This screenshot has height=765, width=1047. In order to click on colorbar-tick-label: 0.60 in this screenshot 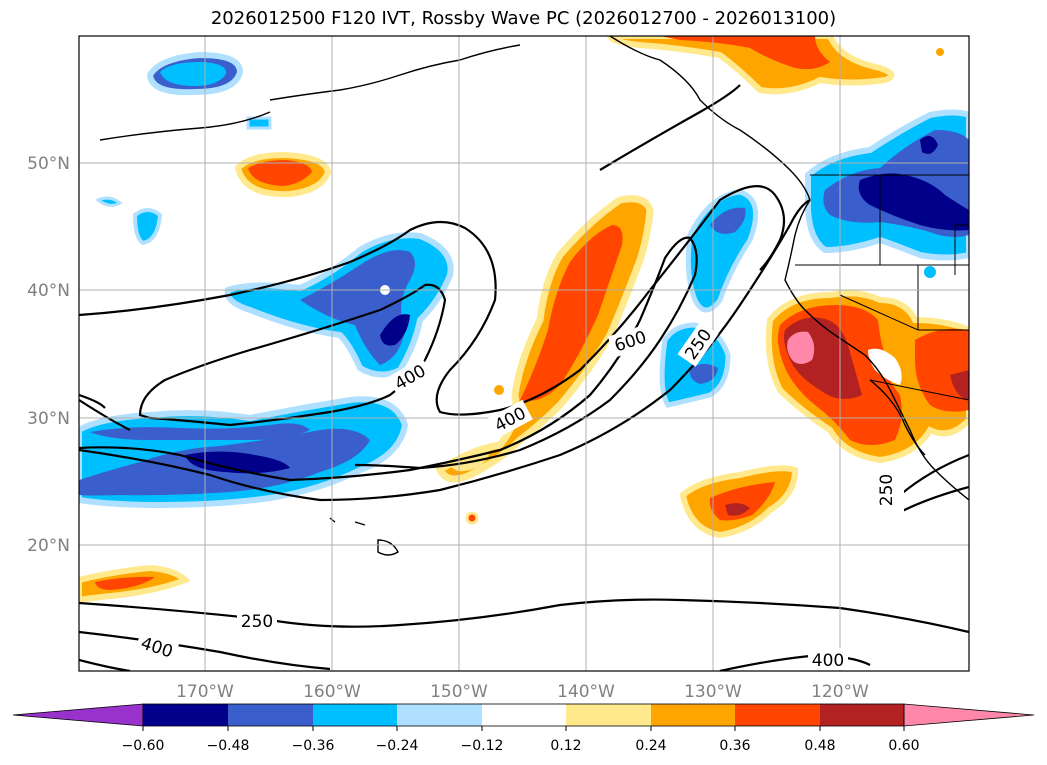, I will do `click(903, 746)`.